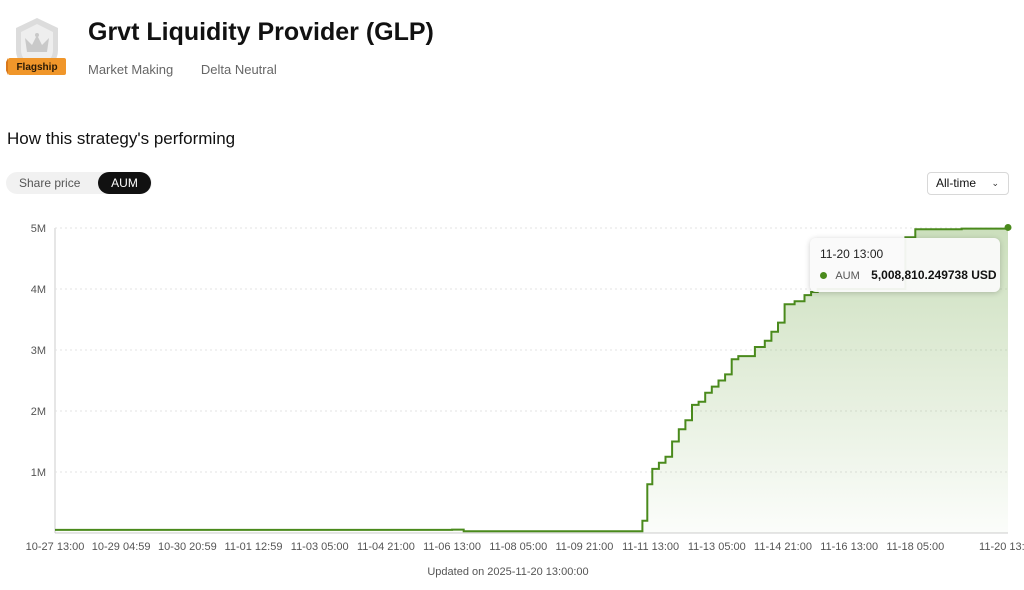 Image resolution: width=1024 pixels, height=590 pixels. What do you see at coordinates (121, 138) in the screenshot?
I see `section-title: How this strategy's performing` at bounding box center [121, 138].